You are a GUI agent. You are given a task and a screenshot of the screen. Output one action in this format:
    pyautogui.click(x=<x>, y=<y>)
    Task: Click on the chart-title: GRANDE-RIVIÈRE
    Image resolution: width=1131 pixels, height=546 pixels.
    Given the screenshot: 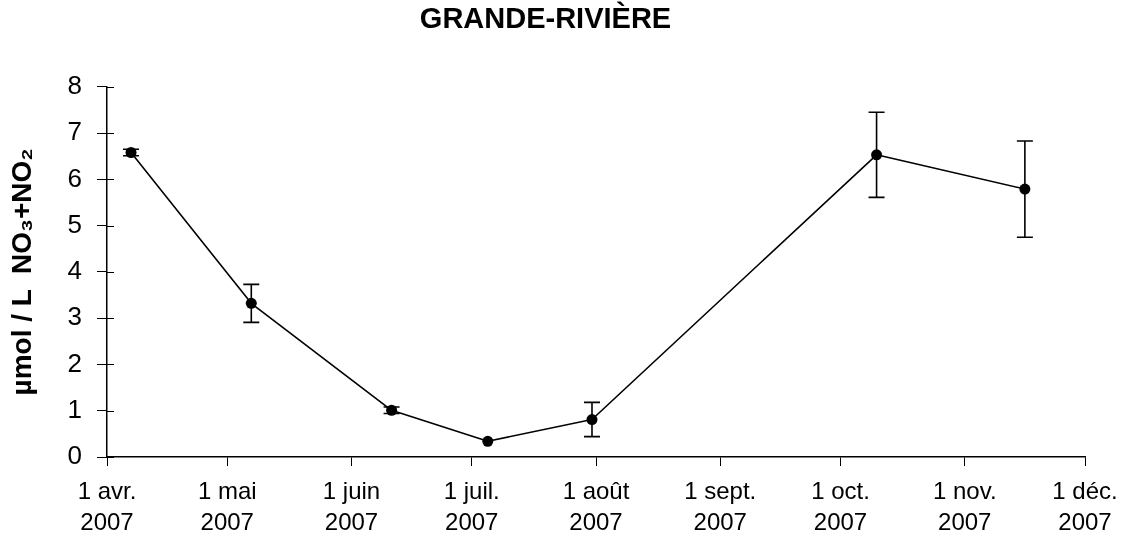 What is the action you would take?
    pyautogui.click(x=545, y=18)
    